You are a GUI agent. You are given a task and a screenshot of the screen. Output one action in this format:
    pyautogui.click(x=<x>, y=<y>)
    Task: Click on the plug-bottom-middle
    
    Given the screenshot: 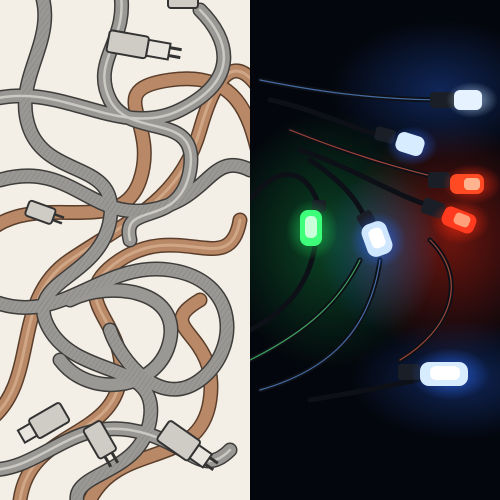 What is the action you would take?
    pyautogui.click(x=101, y=444)
    